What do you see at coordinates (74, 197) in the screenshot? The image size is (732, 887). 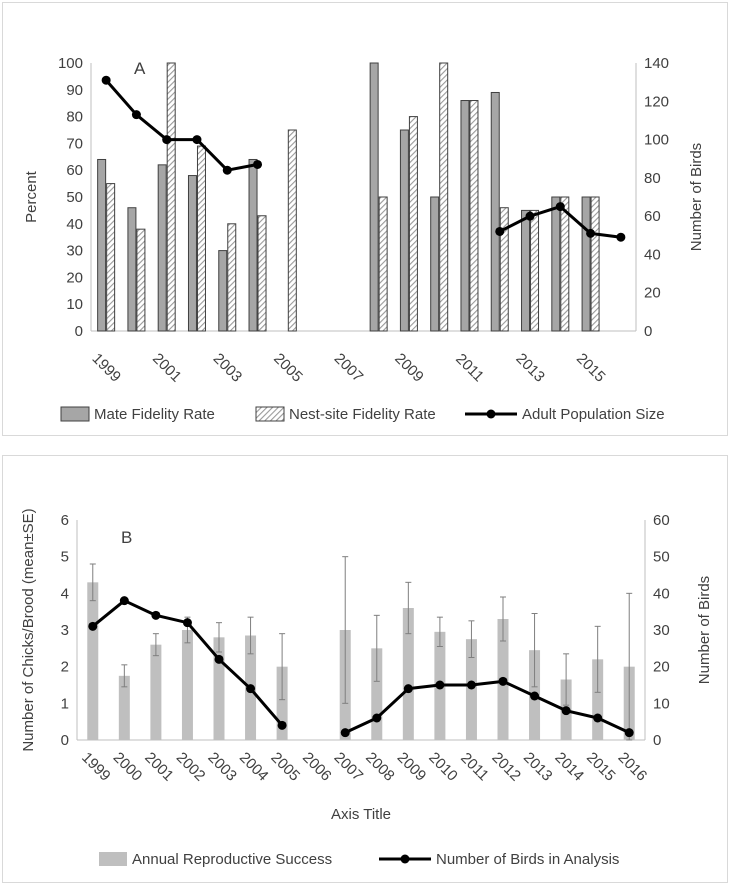 I see `y-tick-label: 50` at bounding box center [74, 197].